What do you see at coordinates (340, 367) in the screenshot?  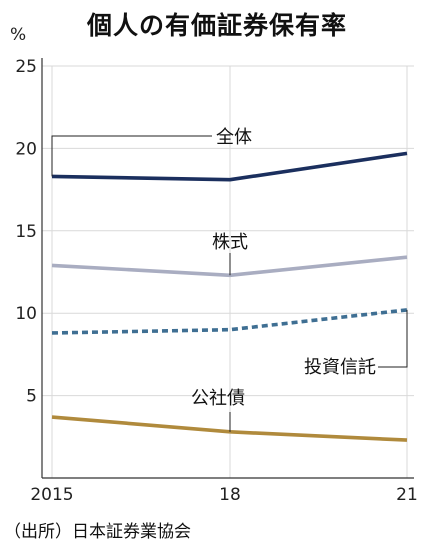 I see `series-label-investment-trusts: 投資信託` at bounding box center [340, 367].